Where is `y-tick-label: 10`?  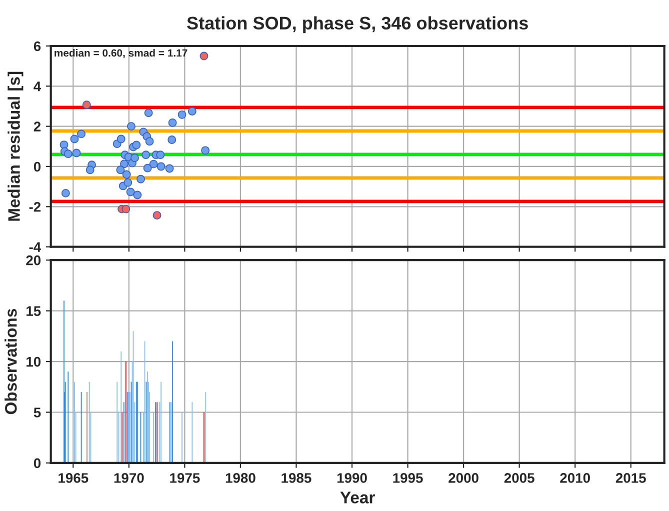 y-tick-label: 10 is located at coordinates (33, 361).